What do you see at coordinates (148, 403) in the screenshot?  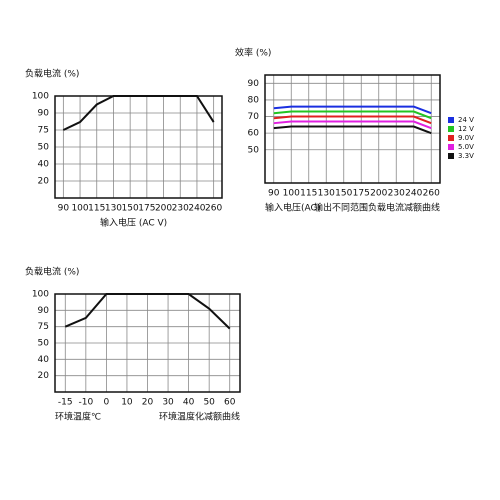 I see `x-tick-label: 20` at bounding box center [148, 403].